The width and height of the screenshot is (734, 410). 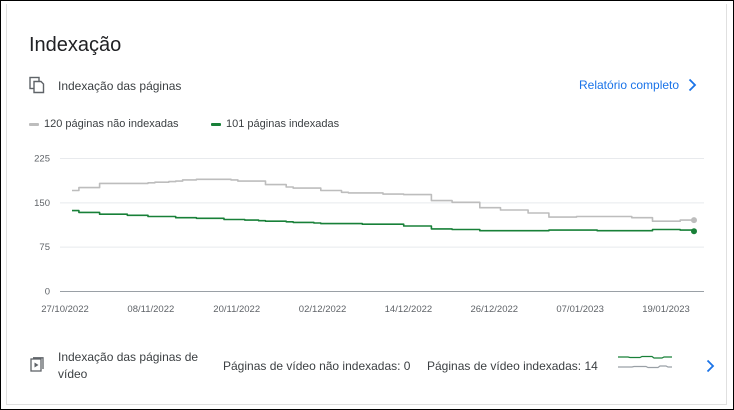 What do you see at coordinates (150, 309) in the screenshot?
I see `x-tick-label: 08/11/2022` at bounding box center [150, 309].